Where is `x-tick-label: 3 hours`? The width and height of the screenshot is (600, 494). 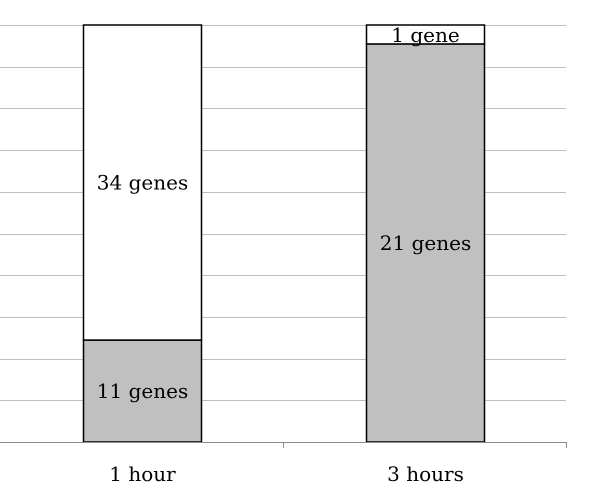
x-tick-label: 3 hours is located at coordinates (425, 474).